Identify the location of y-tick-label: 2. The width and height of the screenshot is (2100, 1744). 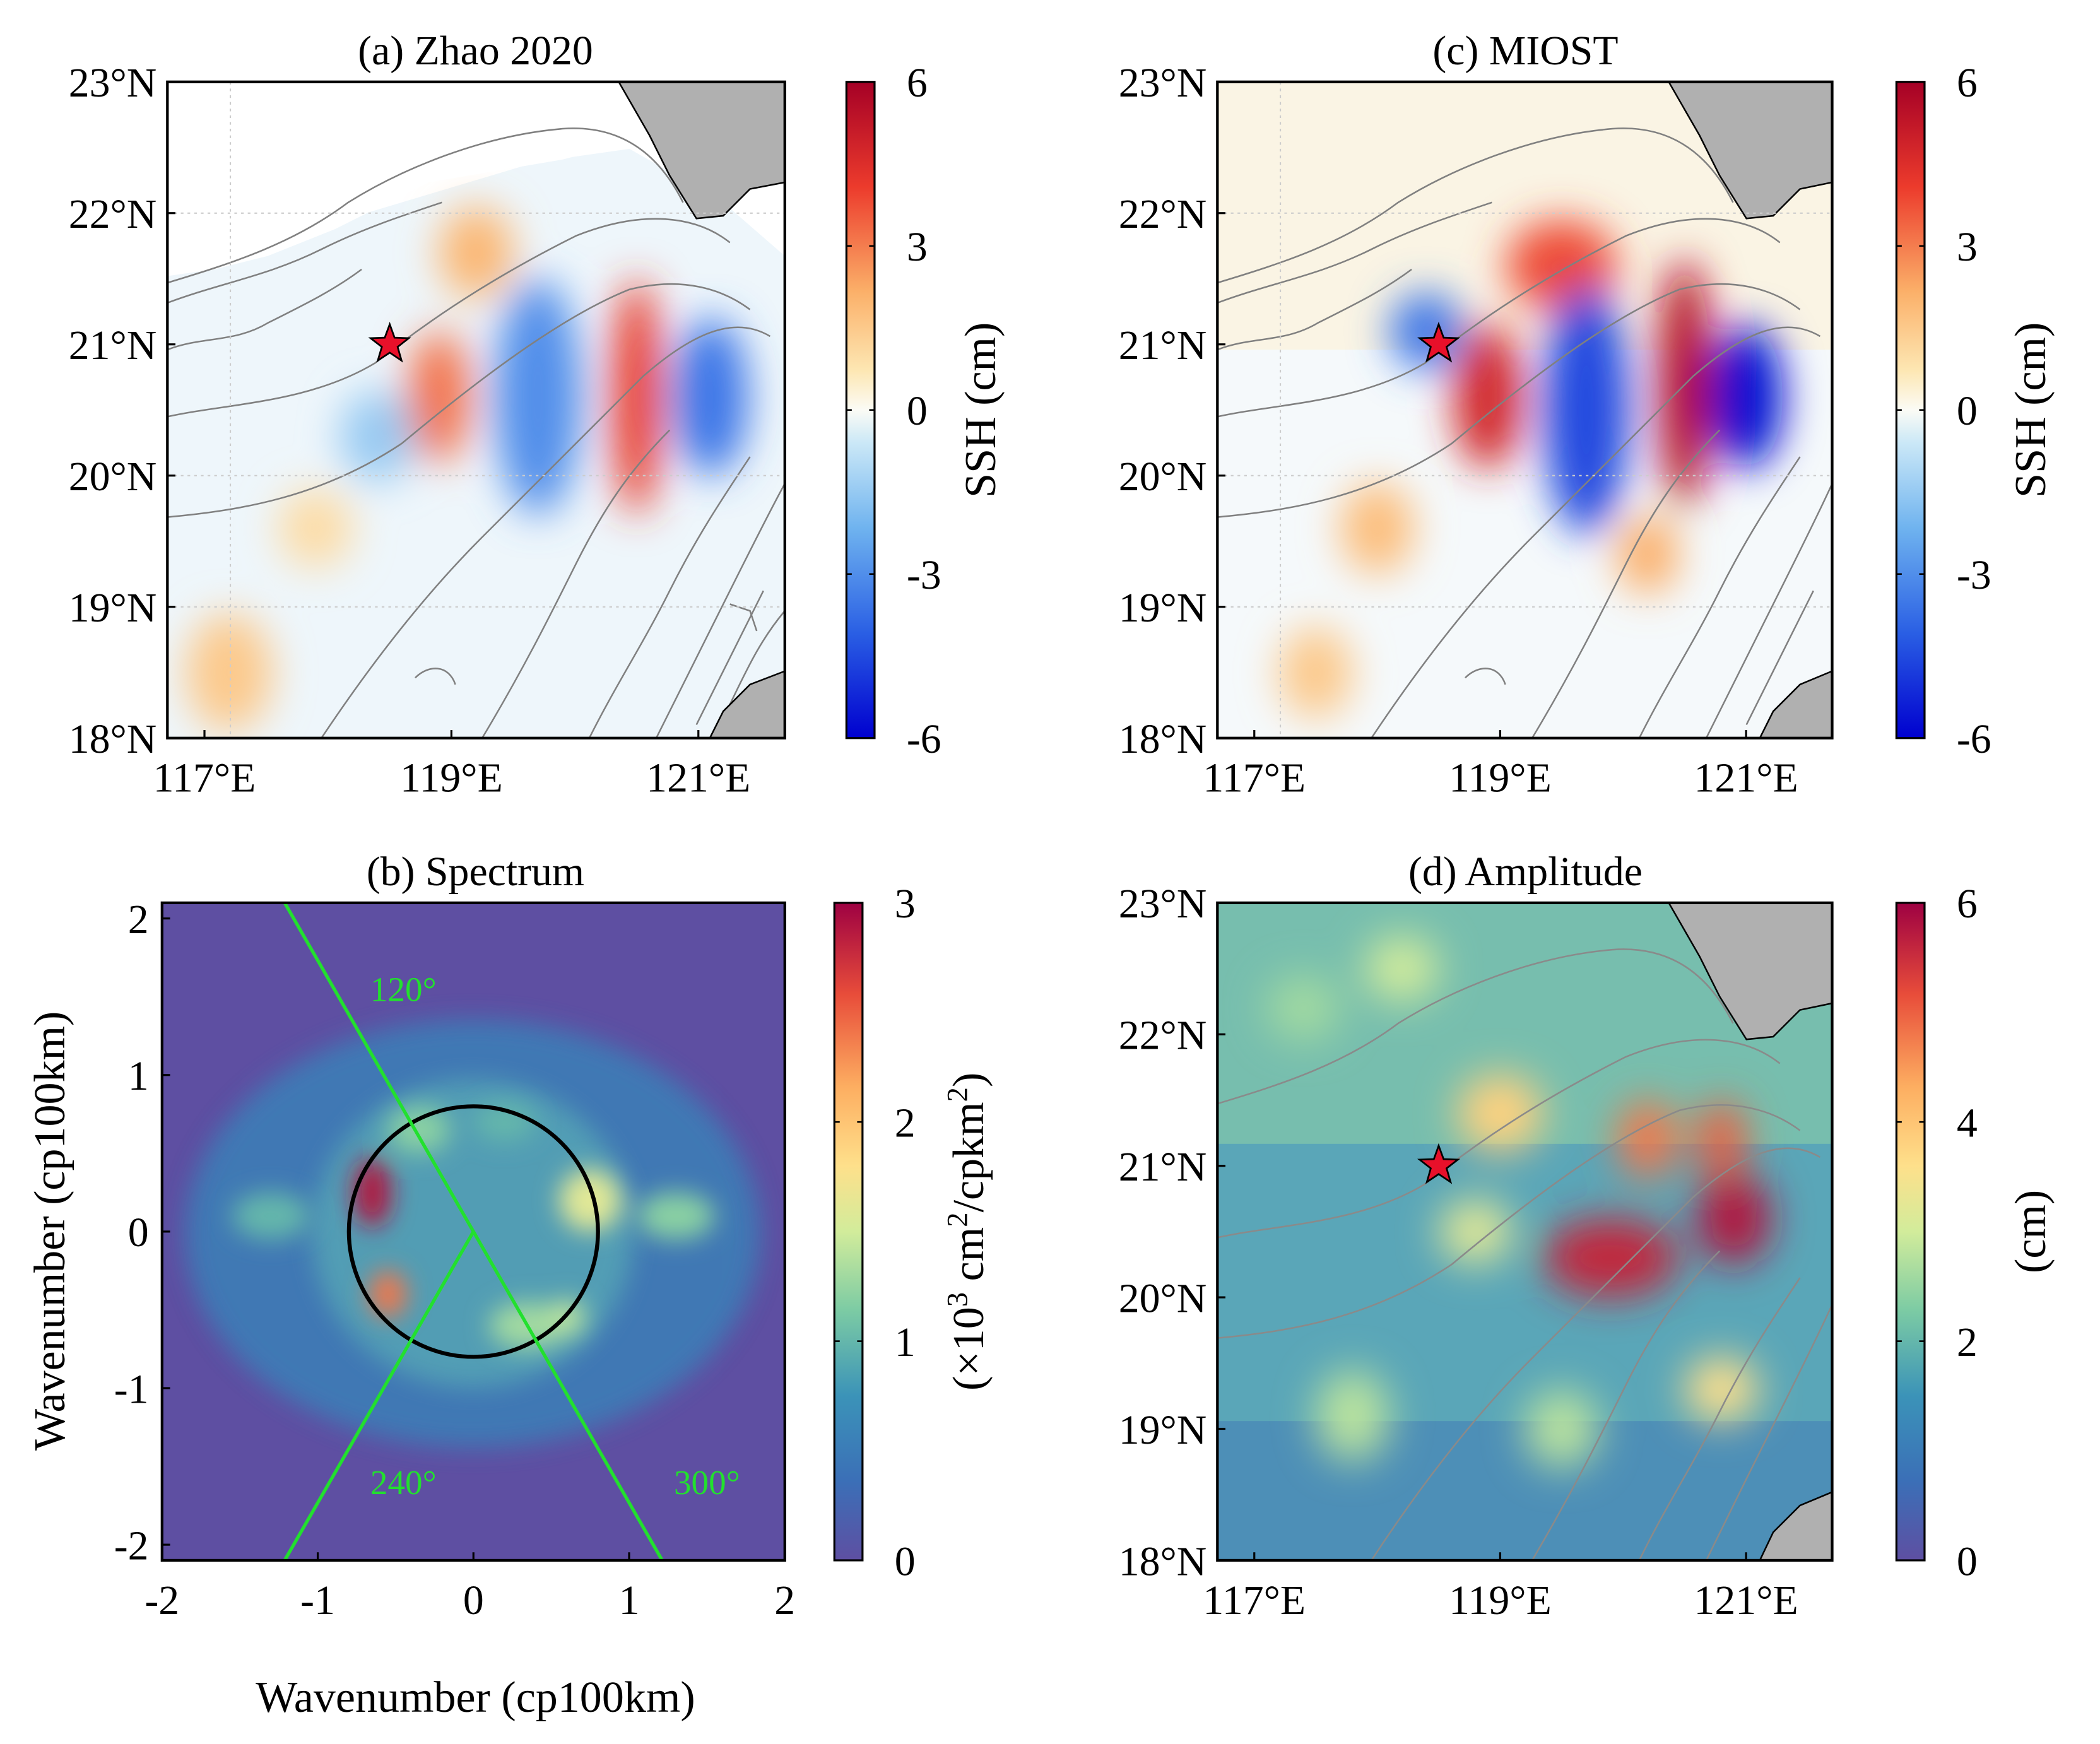
(138, 920).